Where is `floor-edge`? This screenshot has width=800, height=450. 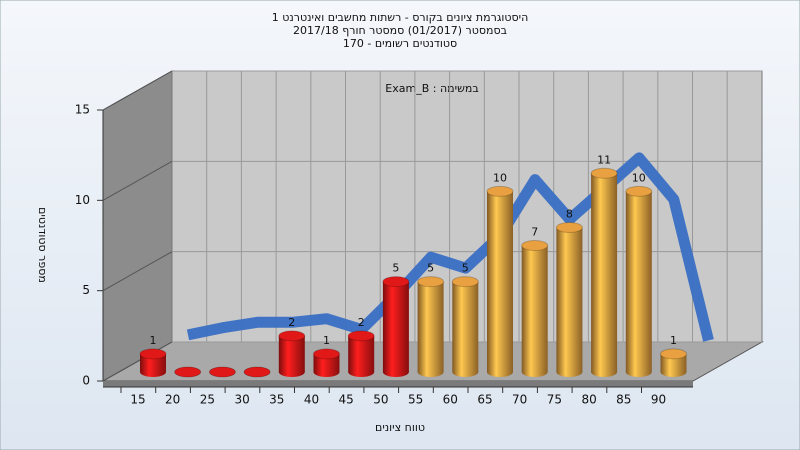 floor-edge is located at coordinates (398, 384).